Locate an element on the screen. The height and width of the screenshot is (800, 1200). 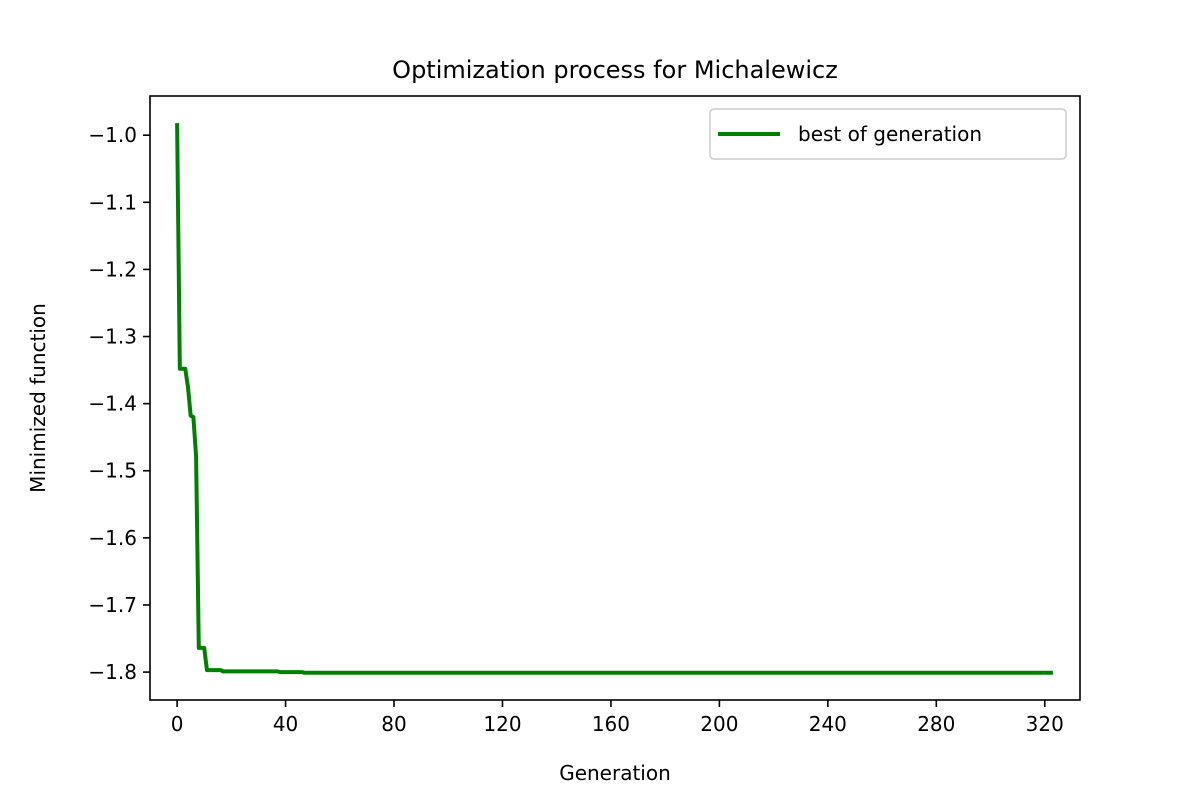
y-tick-label: −1.5 is located at coordinates (112, 471).